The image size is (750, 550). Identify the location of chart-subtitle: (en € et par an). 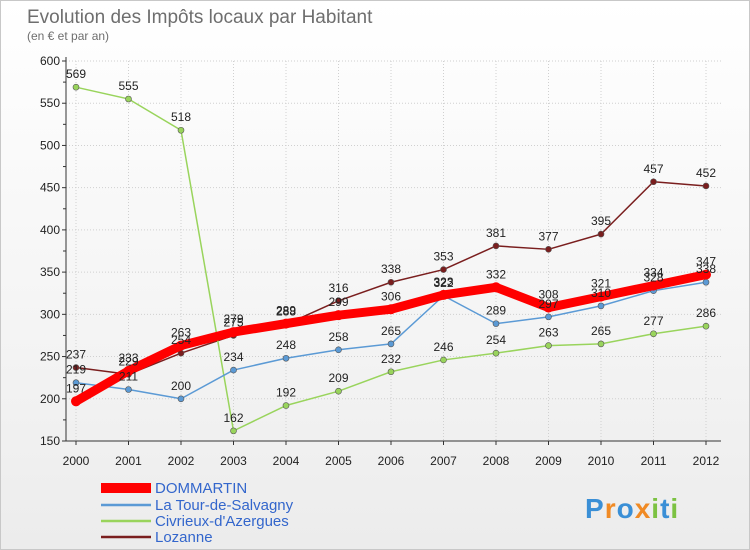
(68, 36).